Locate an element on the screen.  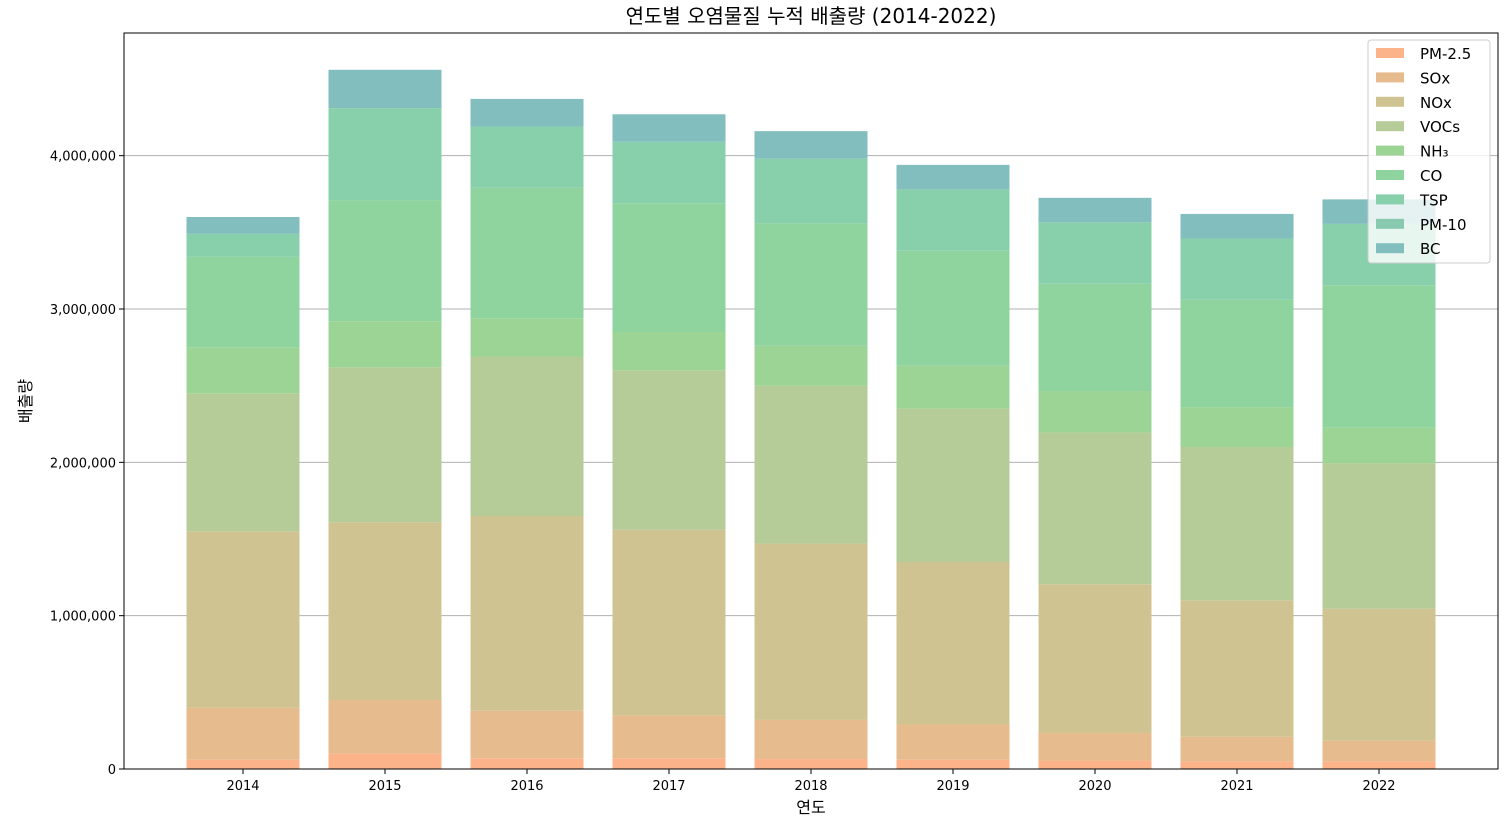
x-tick-label: 2018 is located at coordinates (810, 786).